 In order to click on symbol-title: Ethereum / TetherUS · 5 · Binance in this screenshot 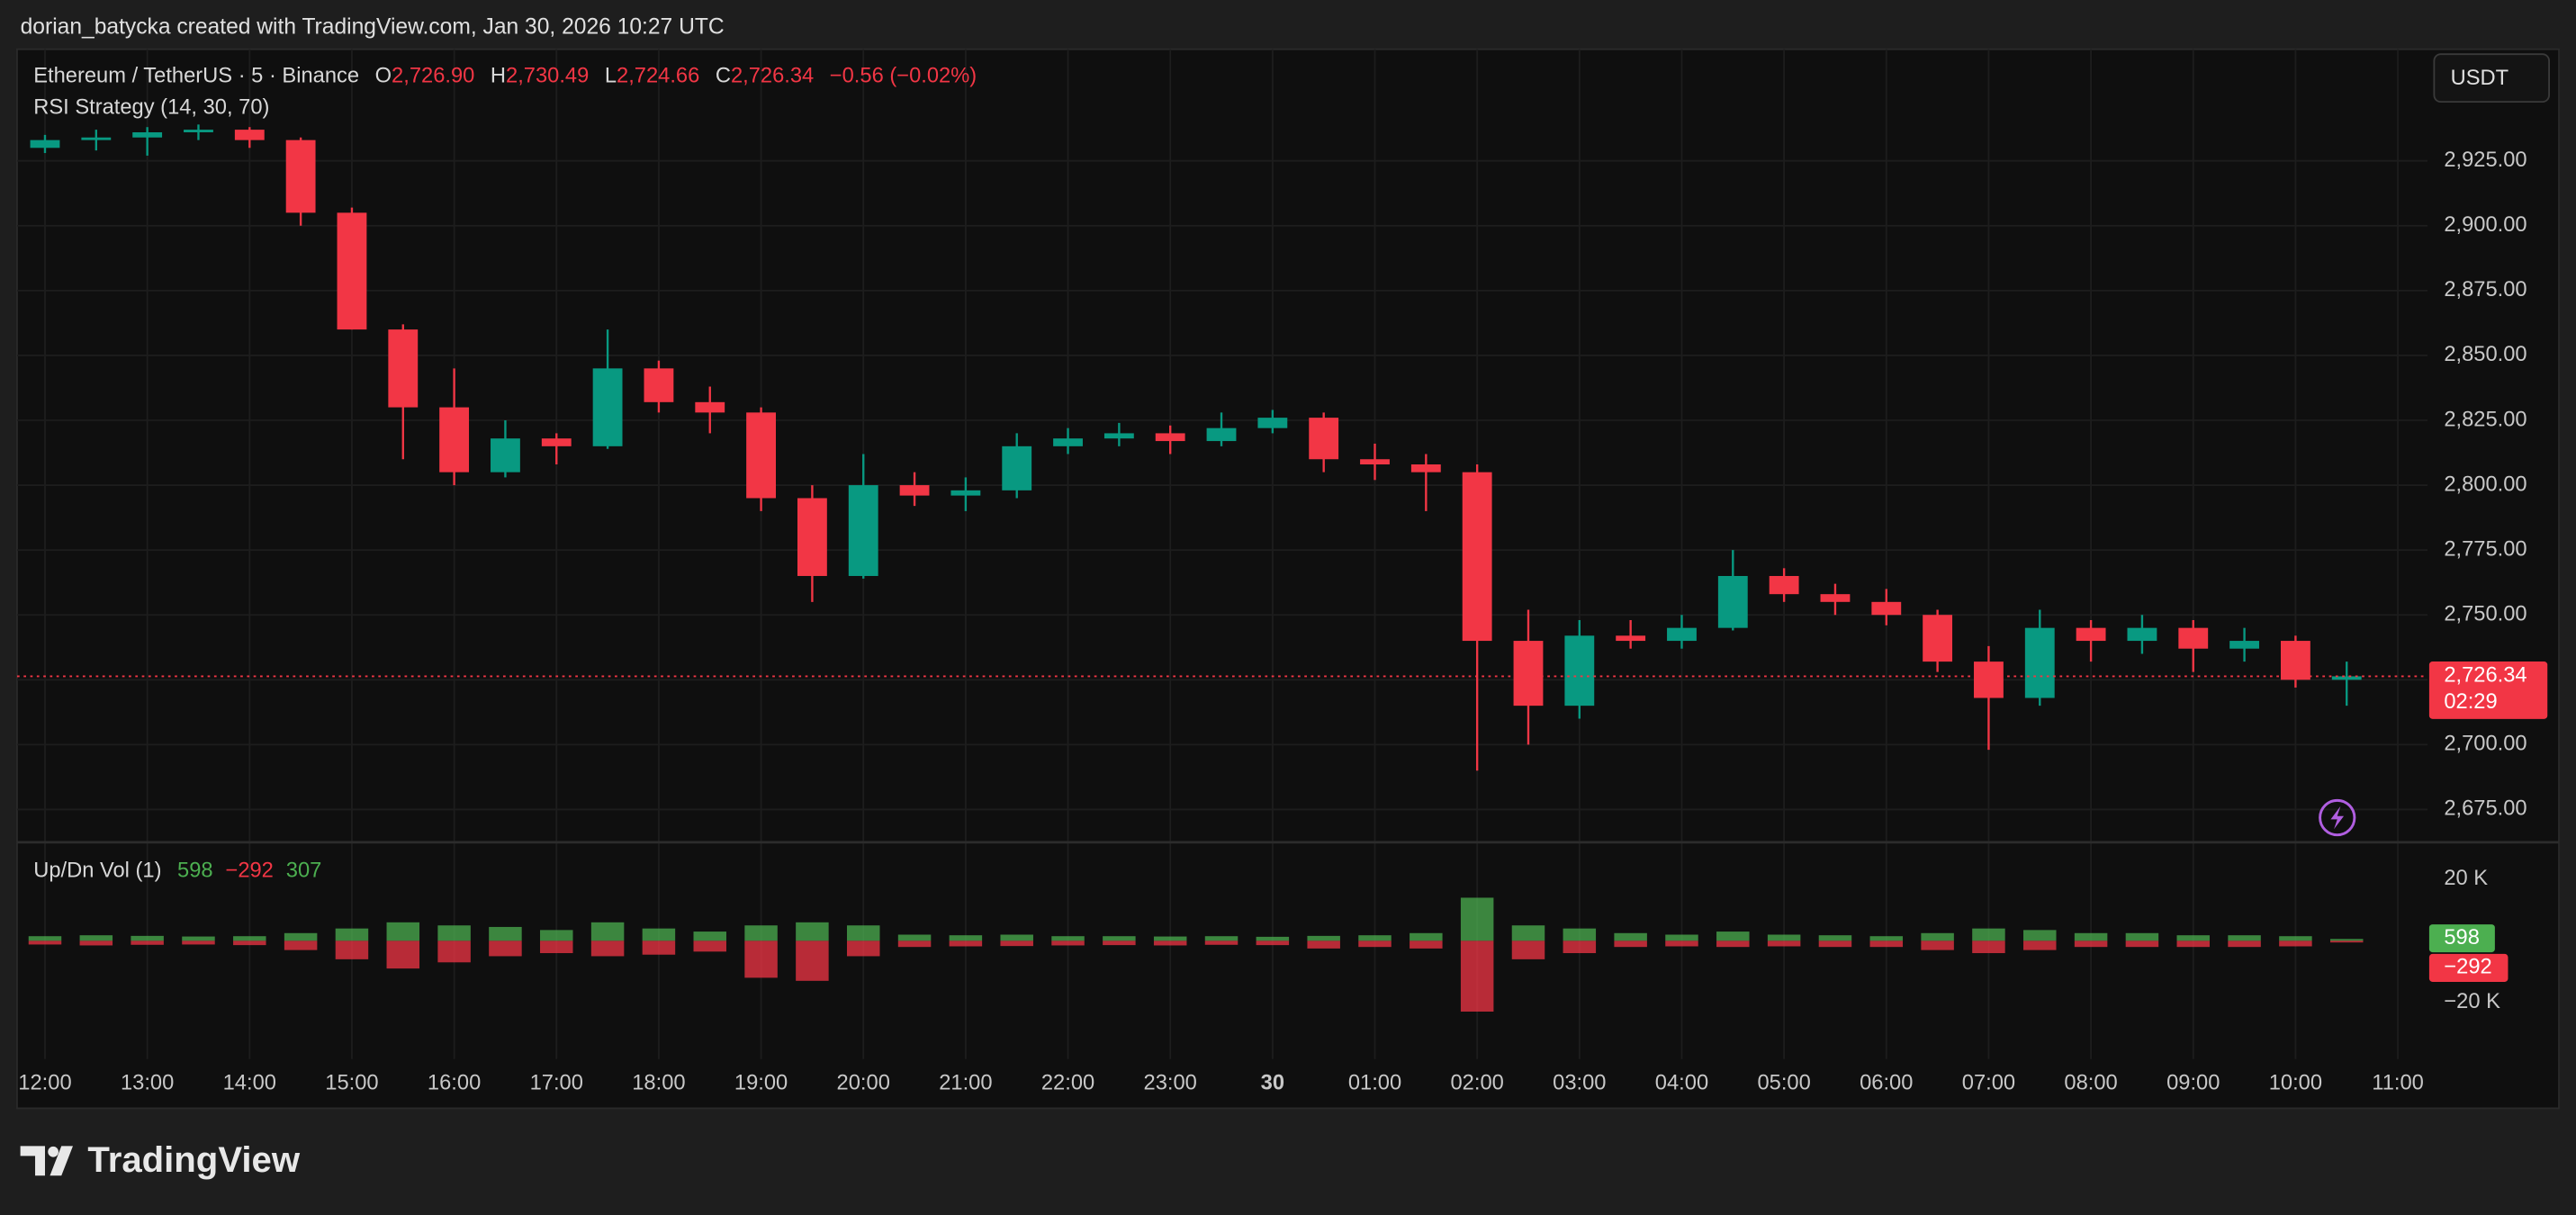, I will do `click(196, 76)`.